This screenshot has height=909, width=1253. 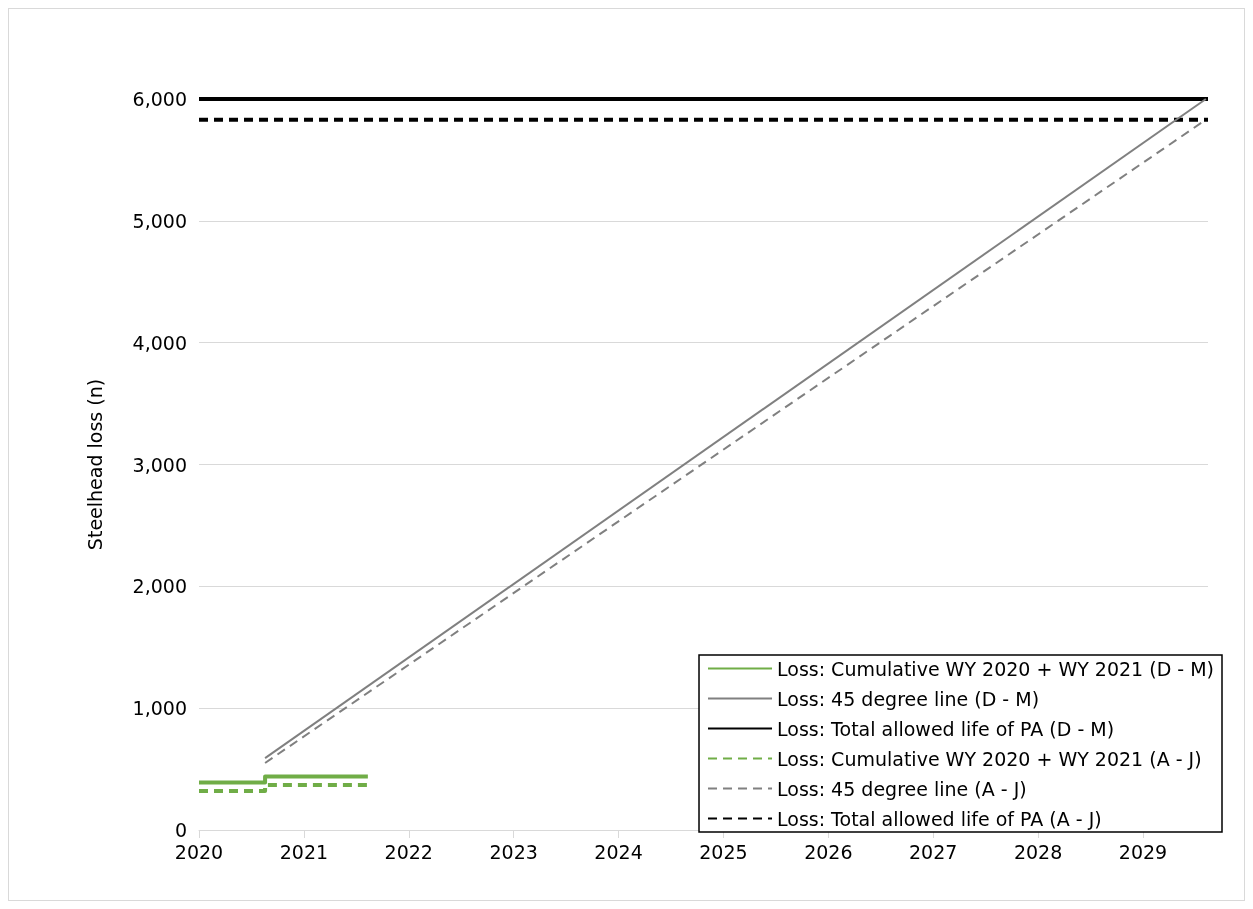 I want to click on y-tick-label: 1,000, so click(x=159, y=708).